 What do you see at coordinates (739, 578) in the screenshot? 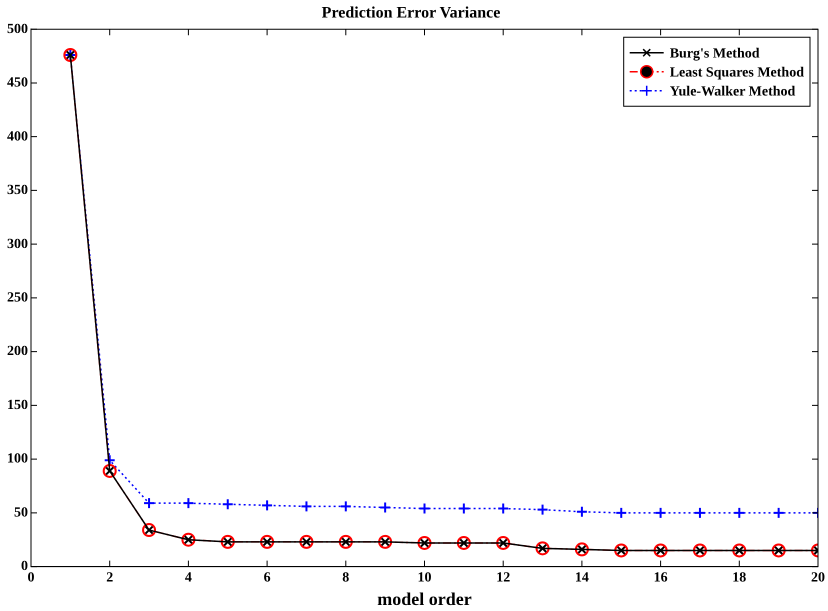
I see `x-tick-label: 18` at bounding box center [739, 578].